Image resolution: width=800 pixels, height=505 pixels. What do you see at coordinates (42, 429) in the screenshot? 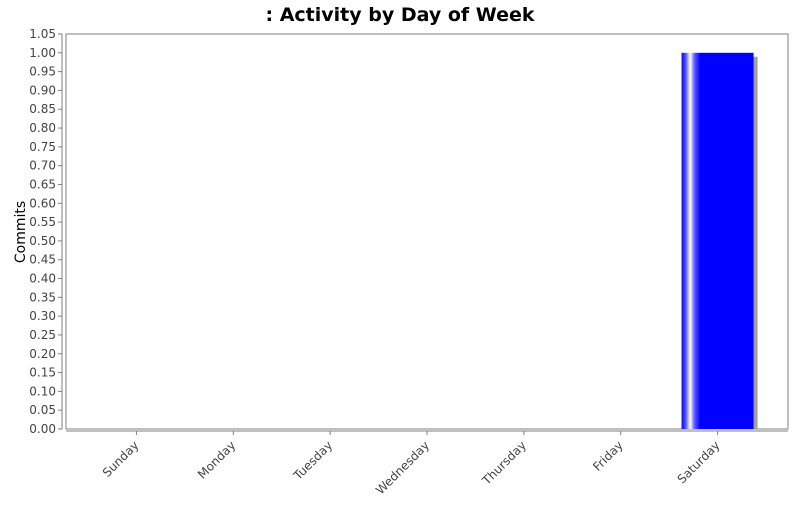
I see `y-tick-label: 0.00` at bounding box center [42, 429].